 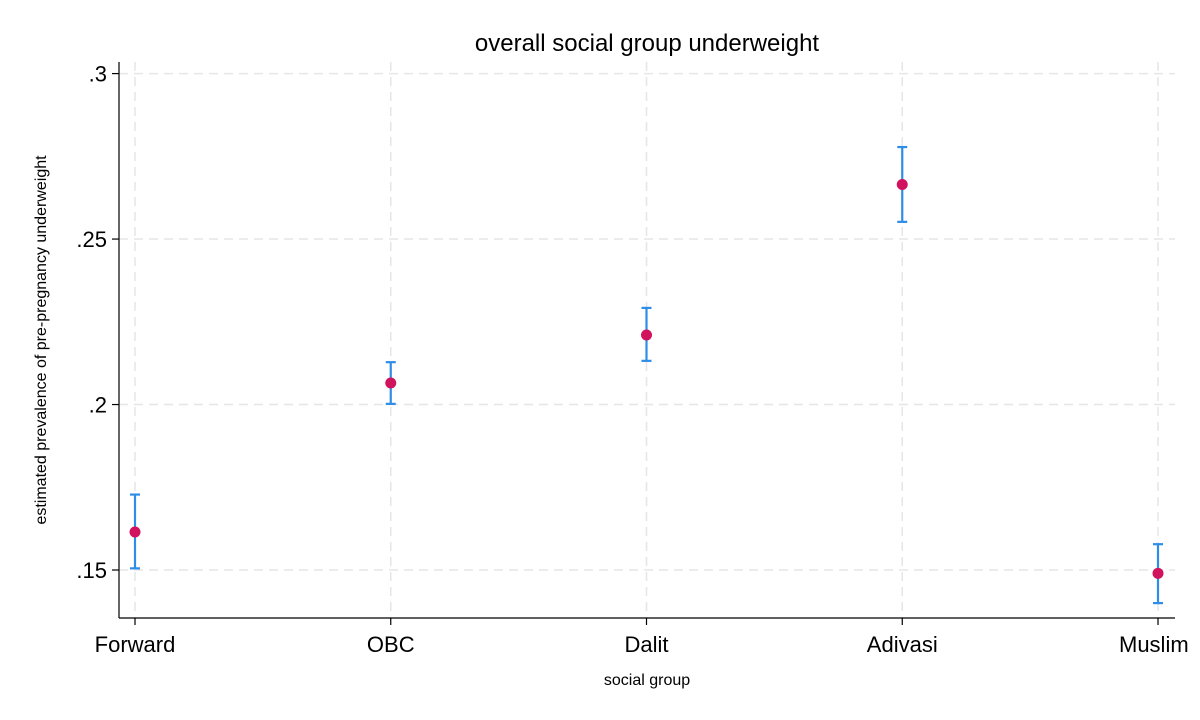 I want to click on x-tick-label: Dalit, so click(x=646, y=644).